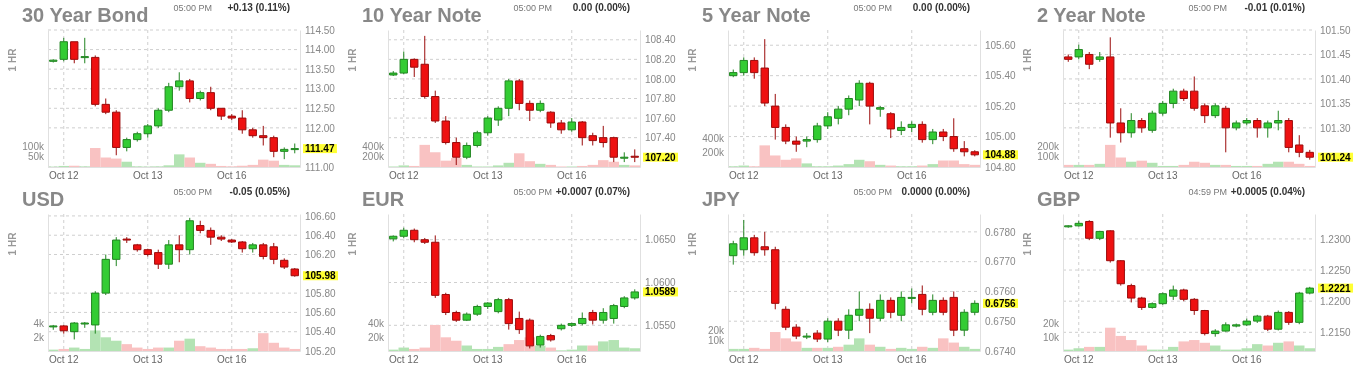 The image size is (1355, 367). Describe the element at coordinates (661, 99) in the screenshot. I see `y-tick-label: 107.80` at that location.